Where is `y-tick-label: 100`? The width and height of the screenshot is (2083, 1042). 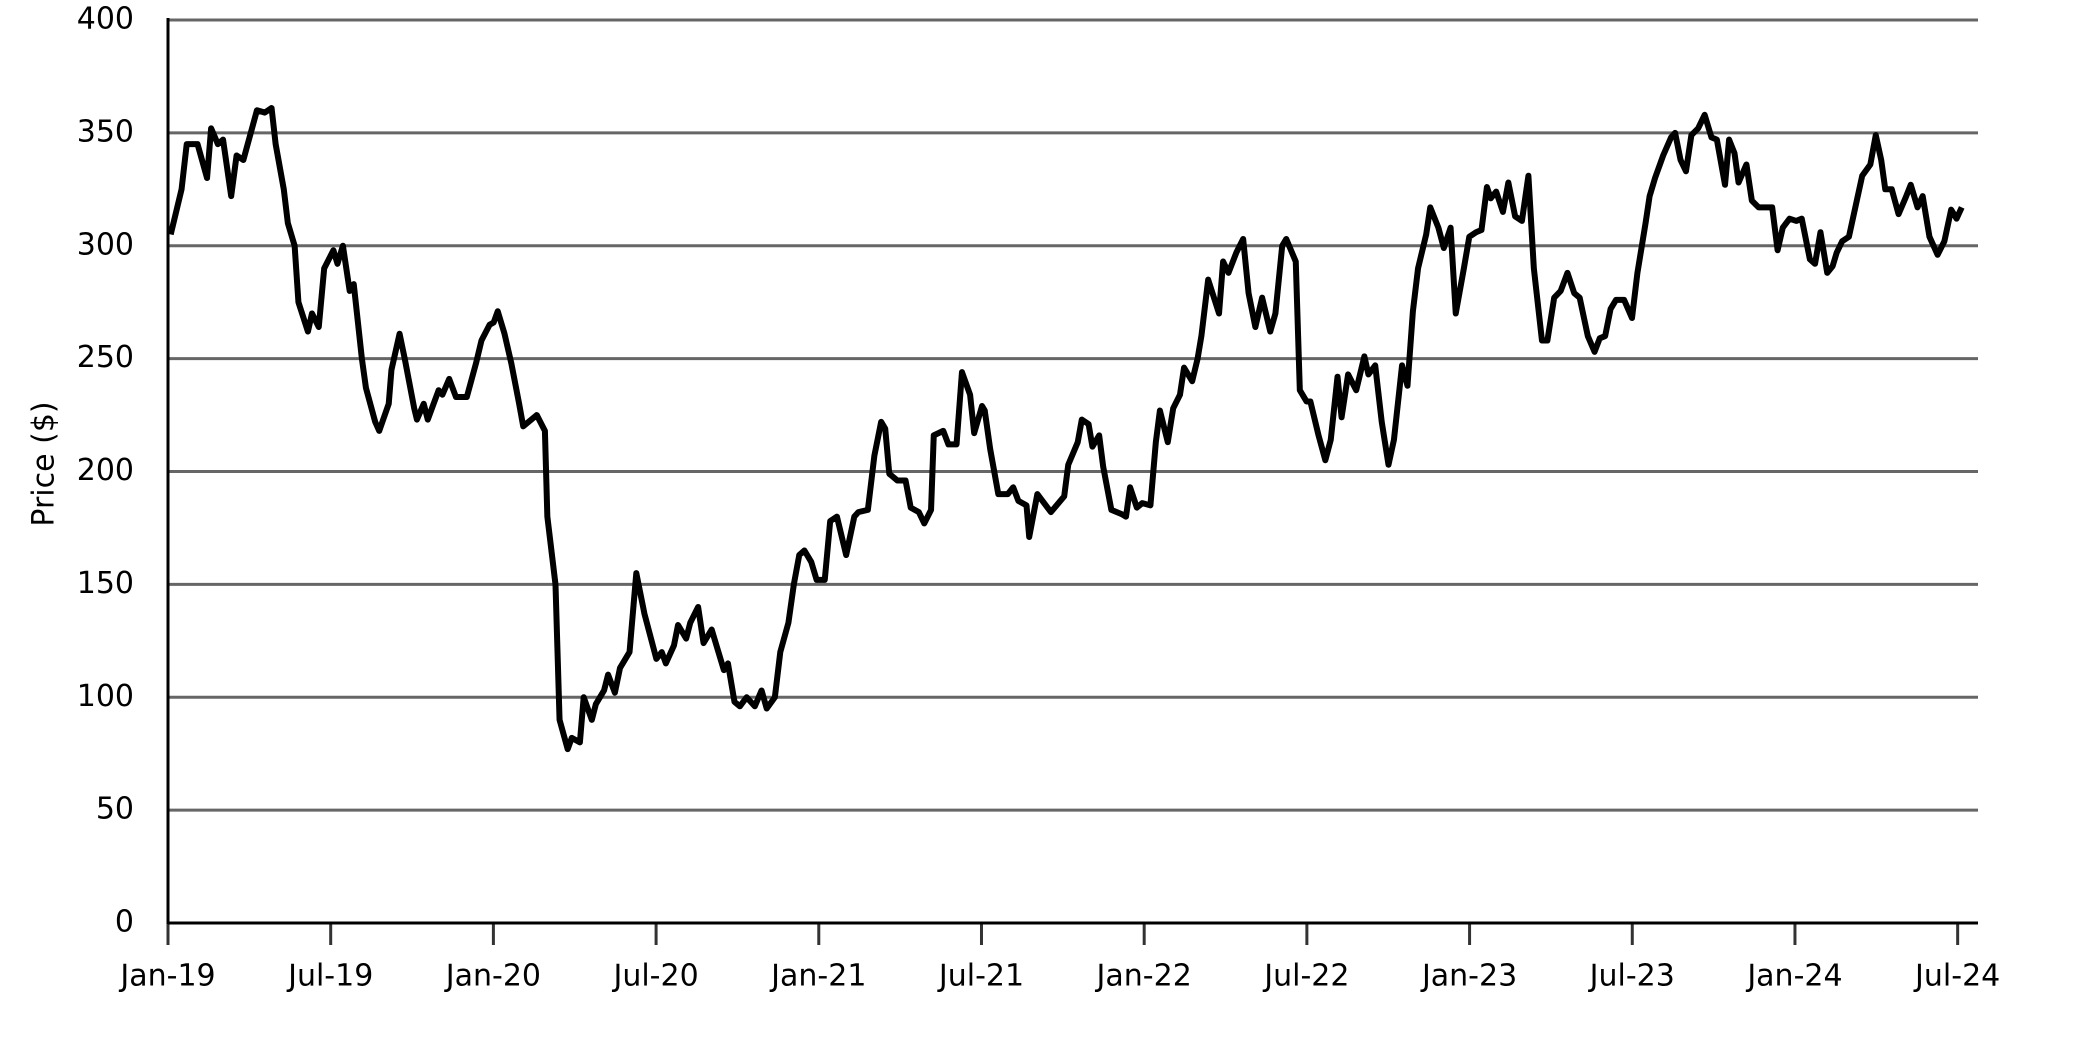 y-tick-label: 100 is located at coordinates (105, 696).